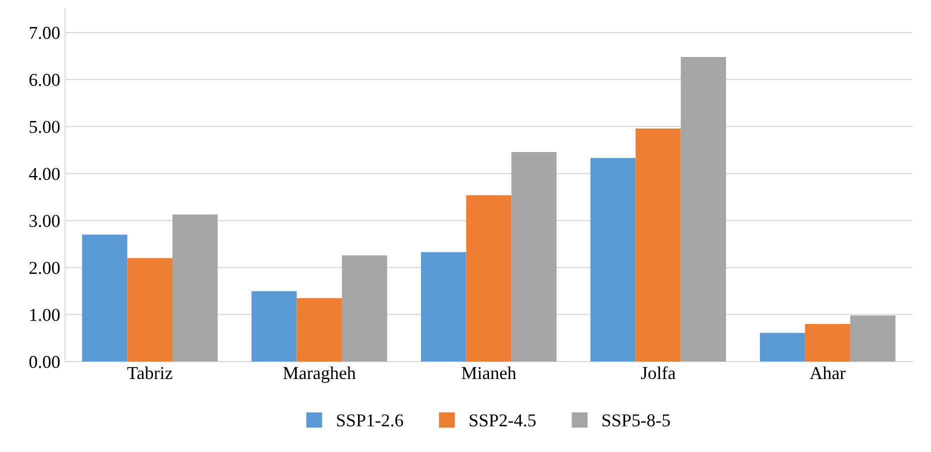 This screenshot has height=452, width=931. Describe the element at coordinates (370, 420) in the screenshot. I see `legend-label: SSP1-2.6` at that location.